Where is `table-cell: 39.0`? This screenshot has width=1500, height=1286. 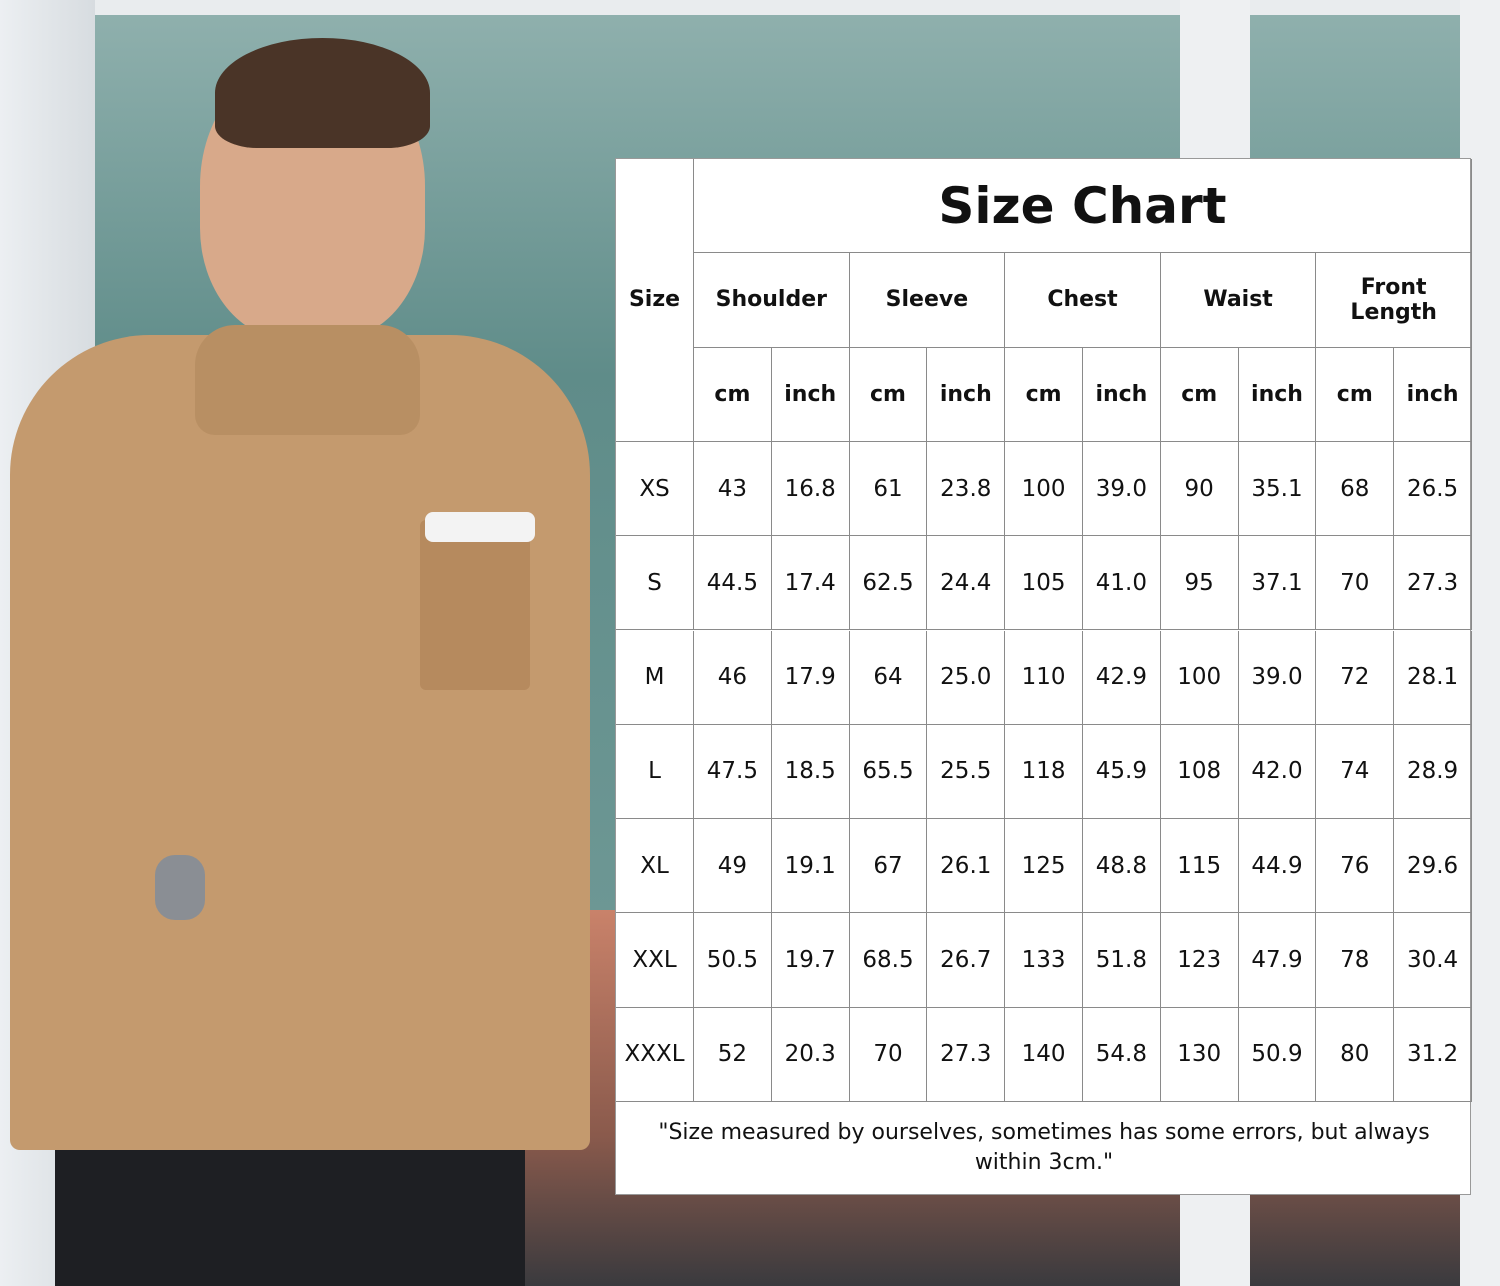 table-cell: 39.0 is located at coordinates (1122, 489).